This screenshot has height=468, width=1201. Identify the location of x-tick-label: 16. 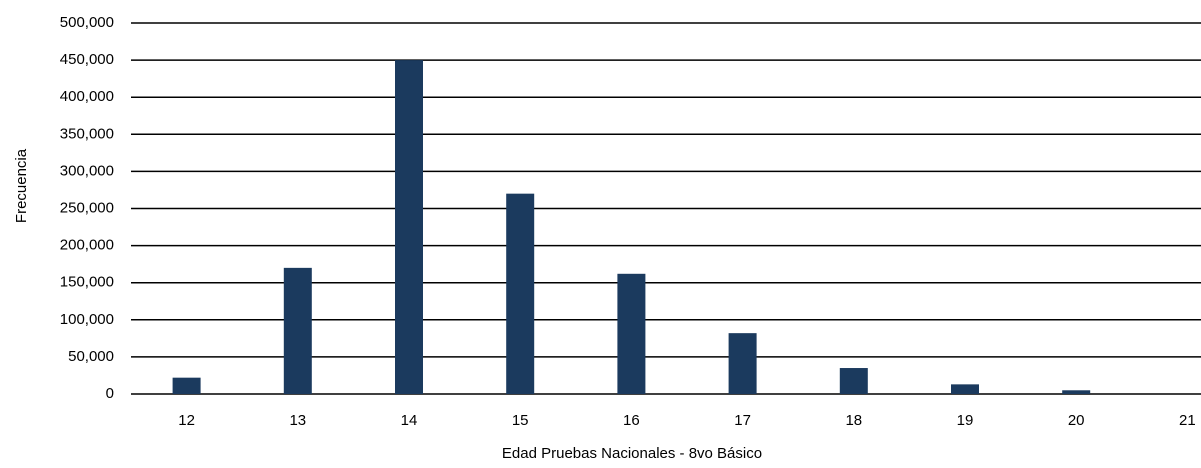
(631, 420).